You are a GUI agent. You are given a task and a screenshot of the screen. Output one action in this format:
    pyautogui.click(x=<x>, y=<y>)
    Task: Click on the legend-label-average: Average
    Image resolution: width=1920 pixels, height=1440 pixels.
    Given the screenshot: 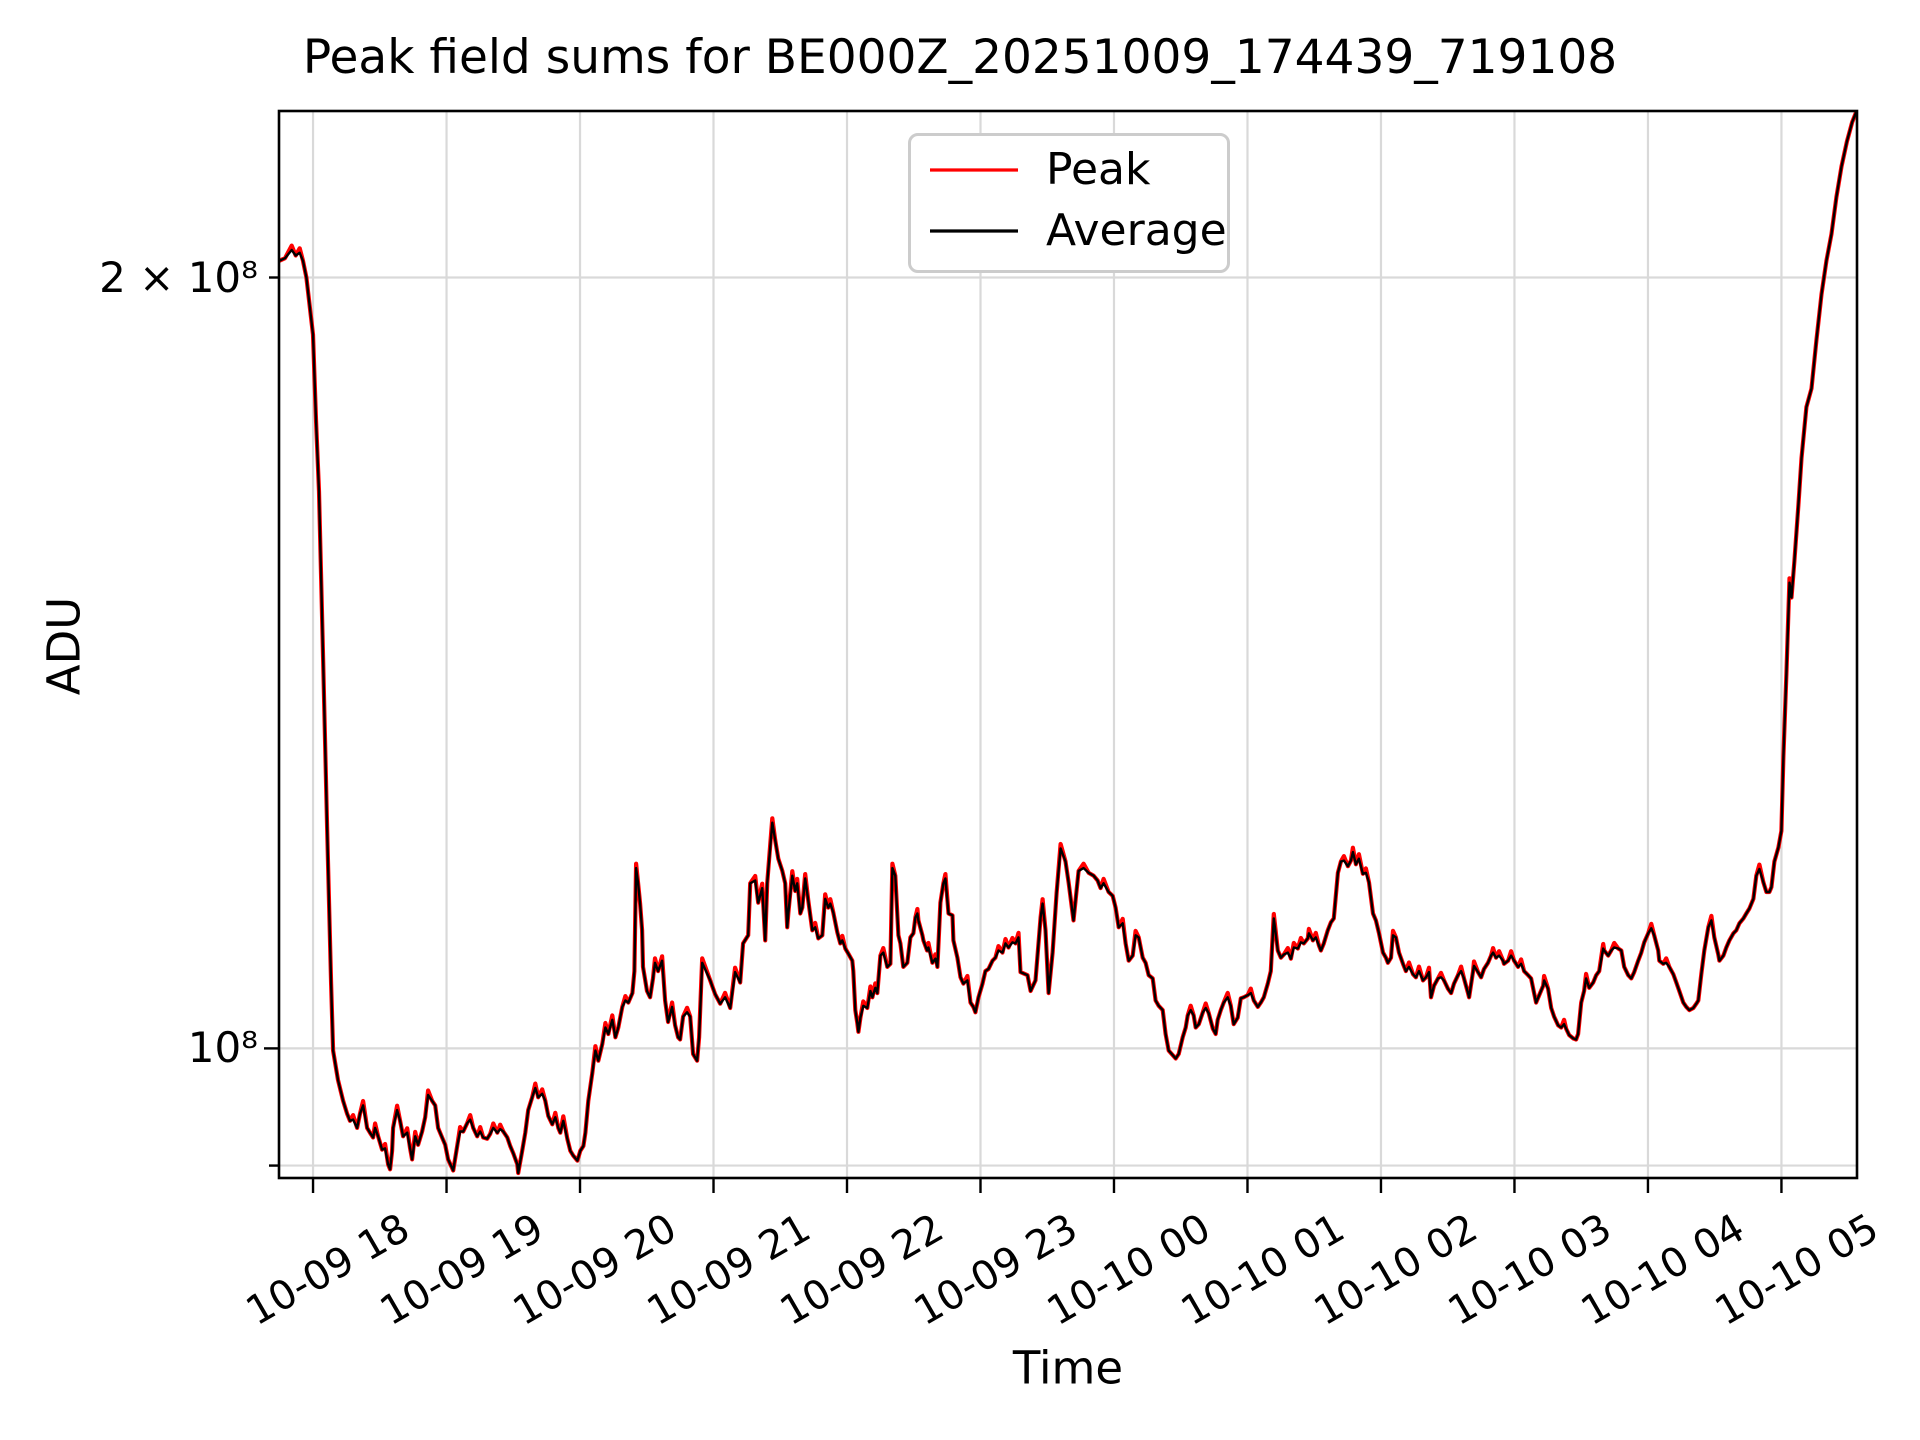 What is the action you would take?
    pyautogui.click(x=1136, y=230)
    